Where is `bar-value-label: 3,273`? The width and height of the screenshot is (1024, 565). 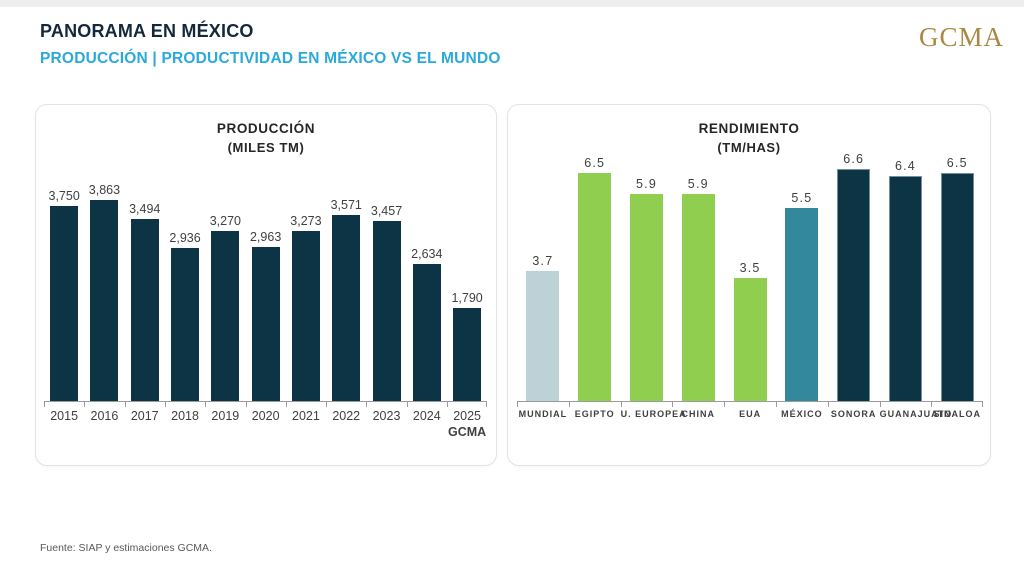
bar-value-label: 3,273 is located at coordinates (306, 221).